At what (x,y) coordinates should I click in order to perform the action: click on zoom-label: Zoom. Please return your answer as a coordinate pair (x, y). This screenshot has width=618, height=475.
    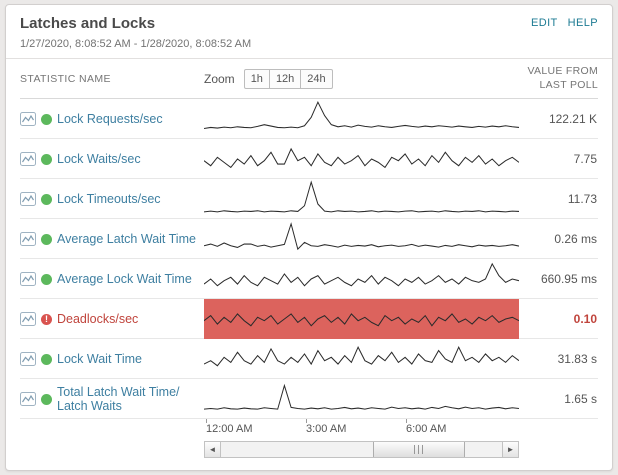
    Looking at the image, I should click on (219, 78).